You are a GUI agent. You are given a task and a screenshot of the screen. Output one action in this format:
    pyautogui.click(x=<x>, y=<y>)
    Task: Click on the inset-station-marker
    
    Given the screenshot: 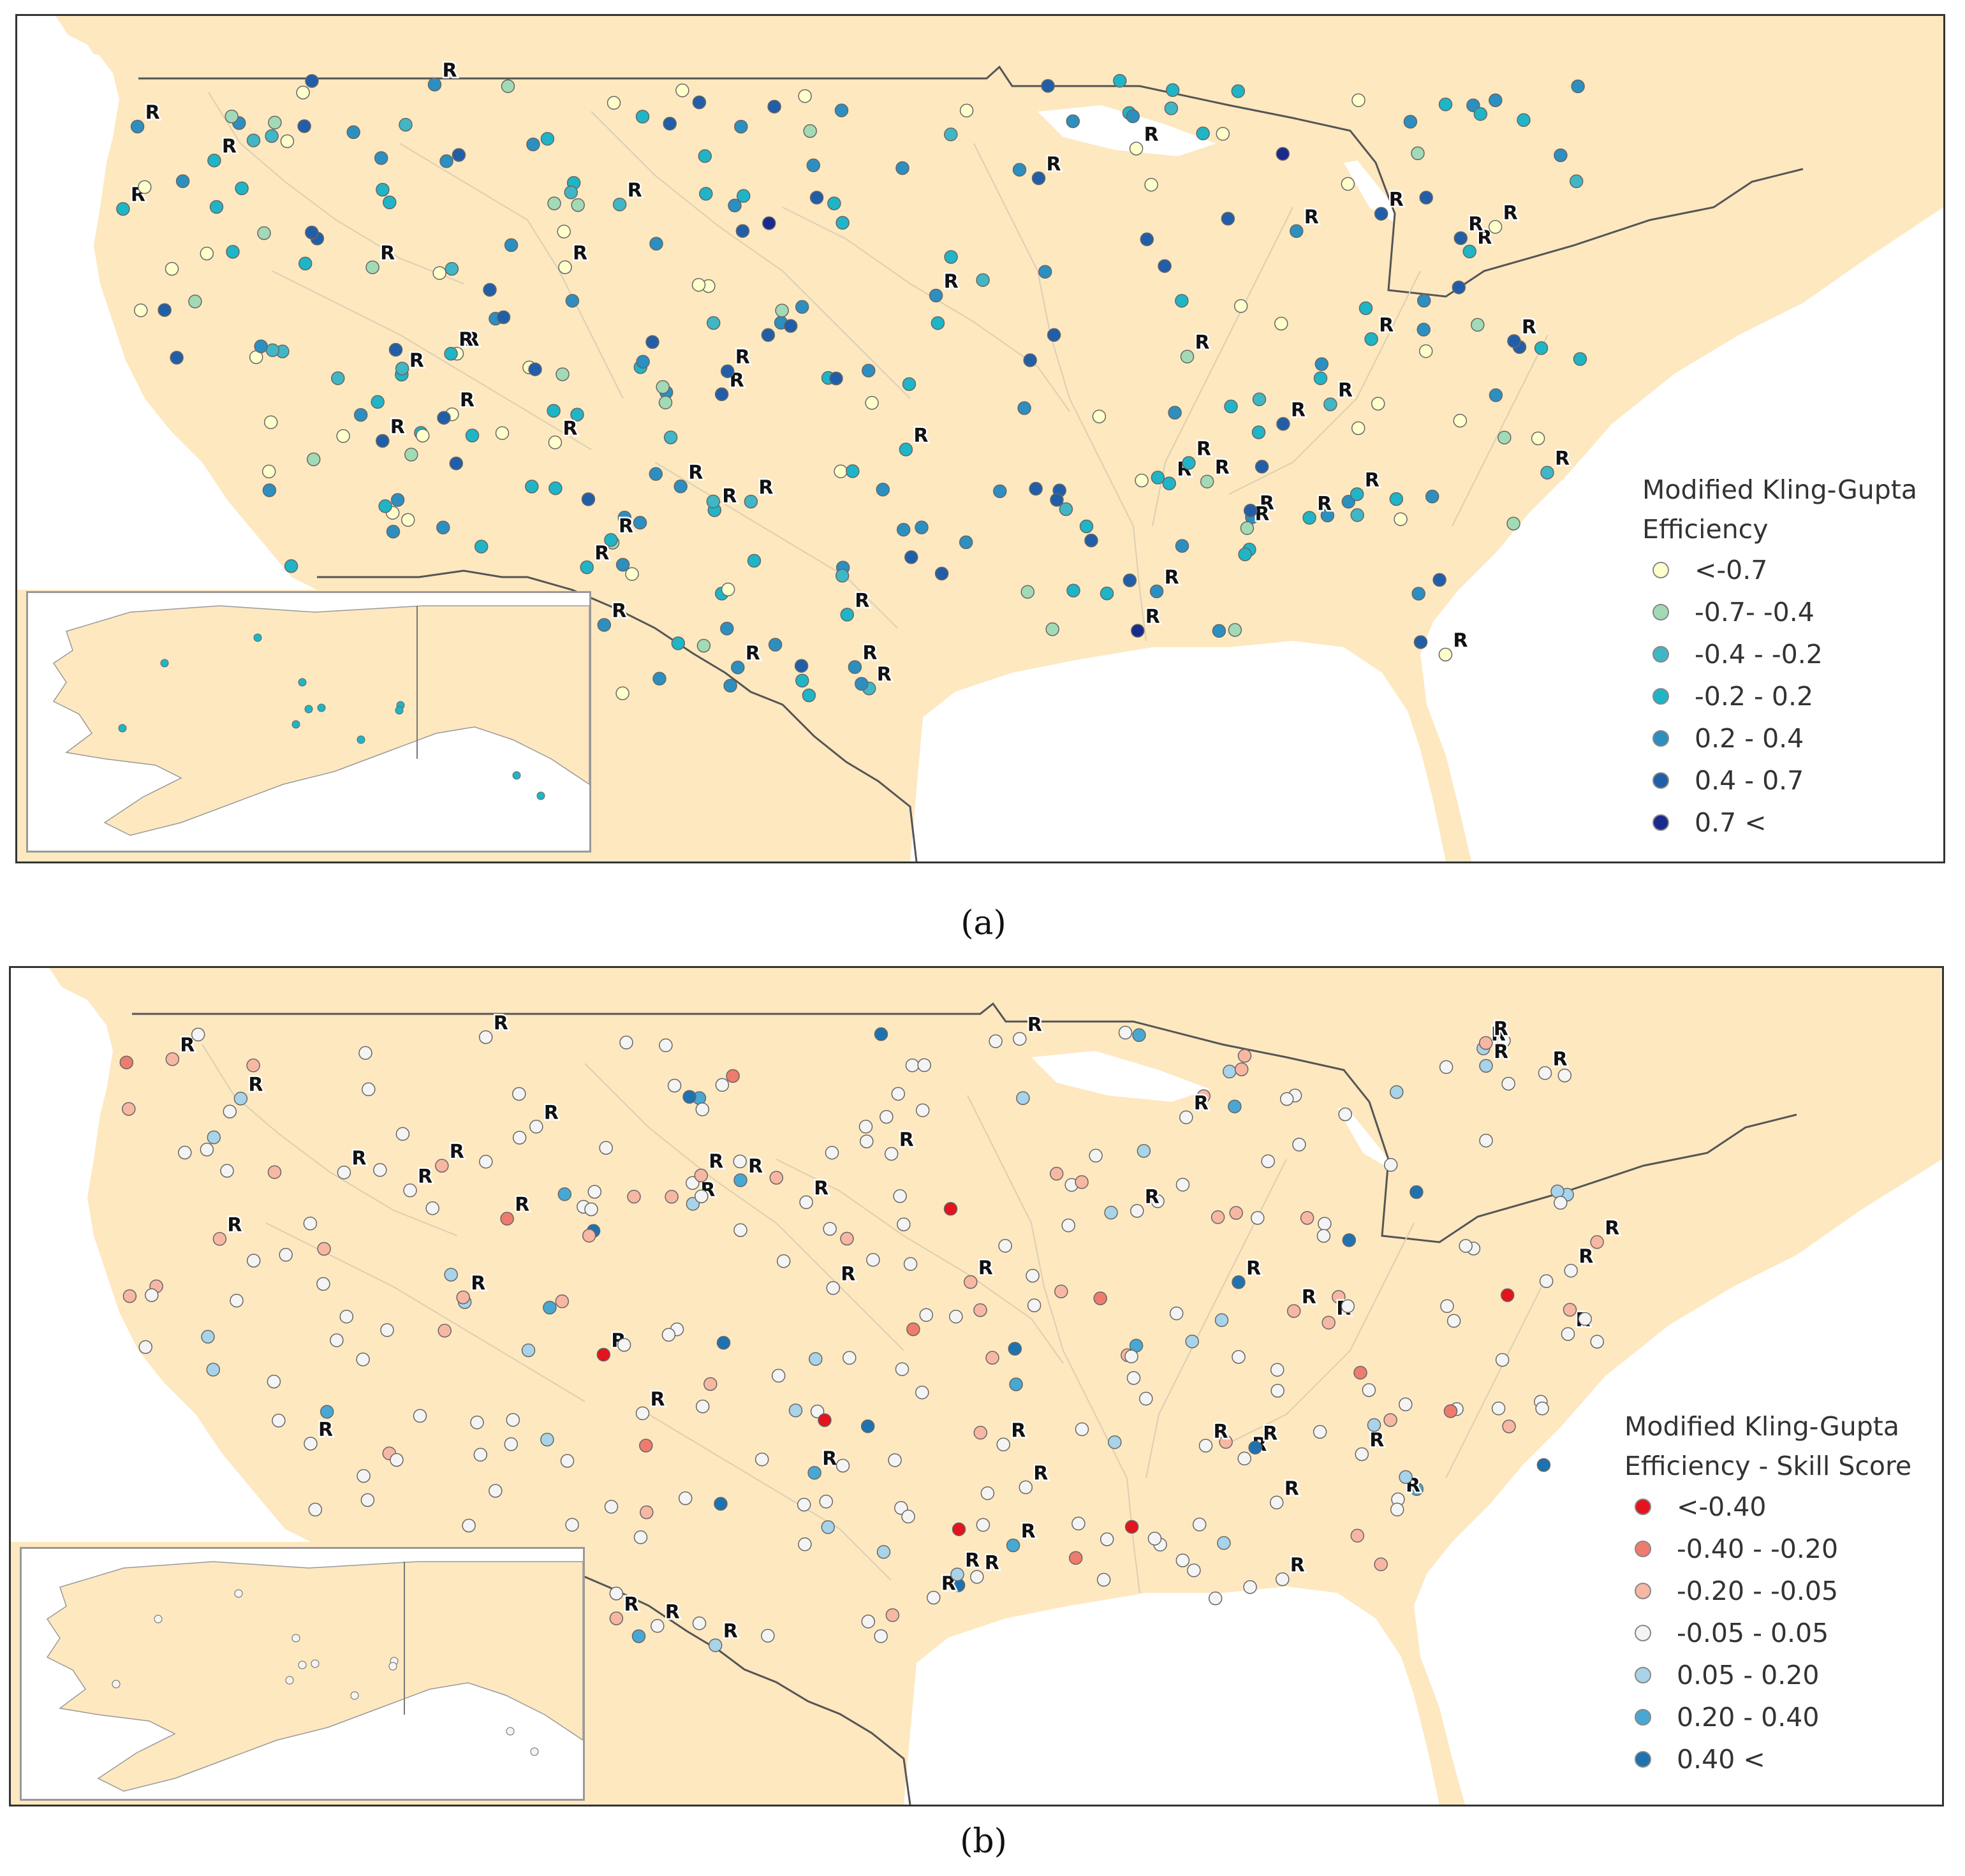 What is the action you would take?
    pyautogui.click(x=354, y=1695)
    